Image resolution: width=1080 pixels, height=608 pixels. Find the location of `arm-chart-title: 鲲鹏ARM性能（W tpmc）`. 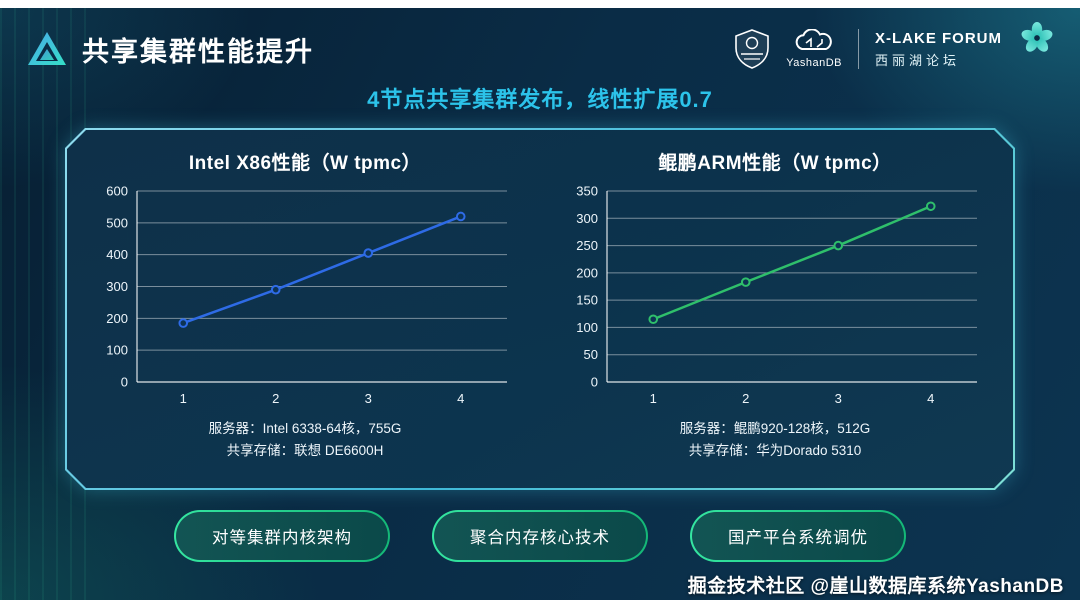

arm-chart-title: 鲲鹏ARM性能（W tpmc） is located at coordinates (775, 163).